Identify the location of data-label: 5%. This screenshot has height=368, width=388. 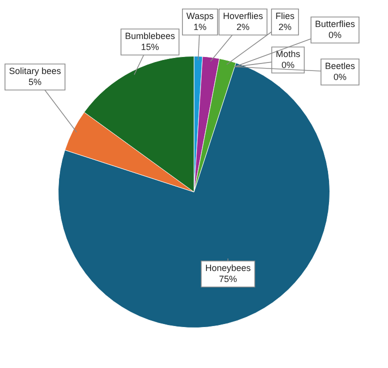
(35, 81).